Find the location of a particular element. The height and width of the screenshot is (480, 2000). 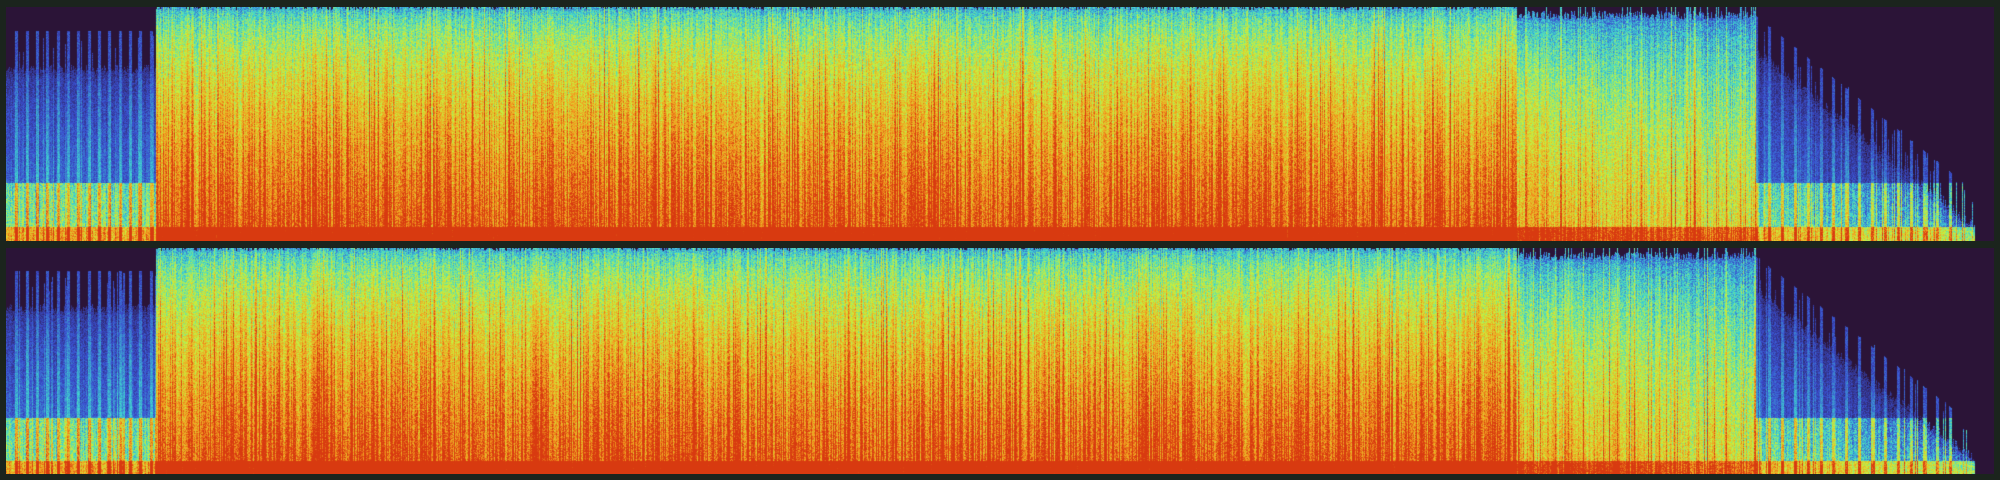

channel-divider is located at coordinates (1000, 244).